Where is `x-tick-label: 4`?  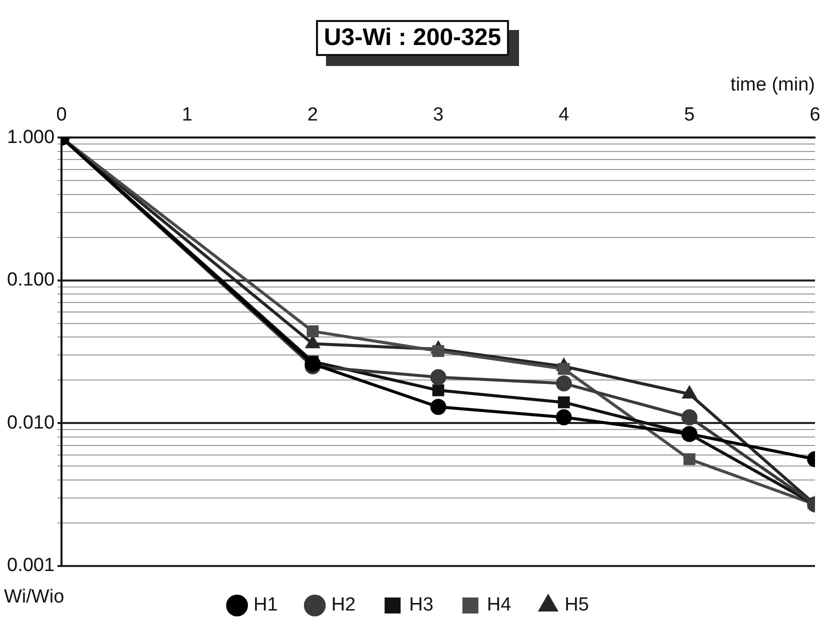
x-tick-label: 4 is located at coordinates (564, 115).